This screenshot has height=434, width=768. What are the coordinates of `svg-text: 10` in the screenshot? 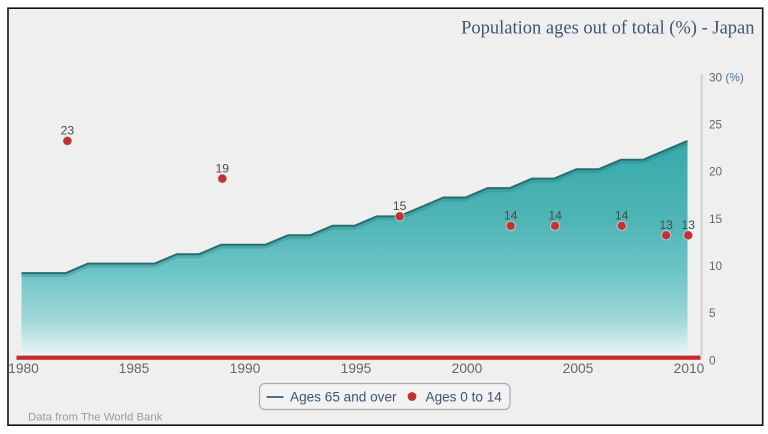 It's located at (716, 266).